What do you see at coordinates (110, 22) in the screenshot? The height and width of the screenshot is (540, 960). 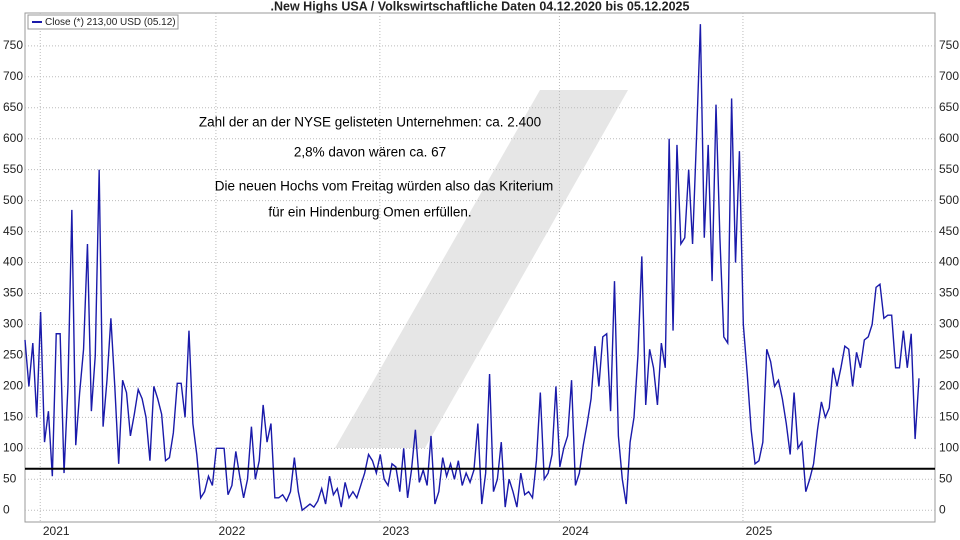 I see `legend-label: Close (*) 213,00 USD (05.12)` at bounding box center [110, 22].